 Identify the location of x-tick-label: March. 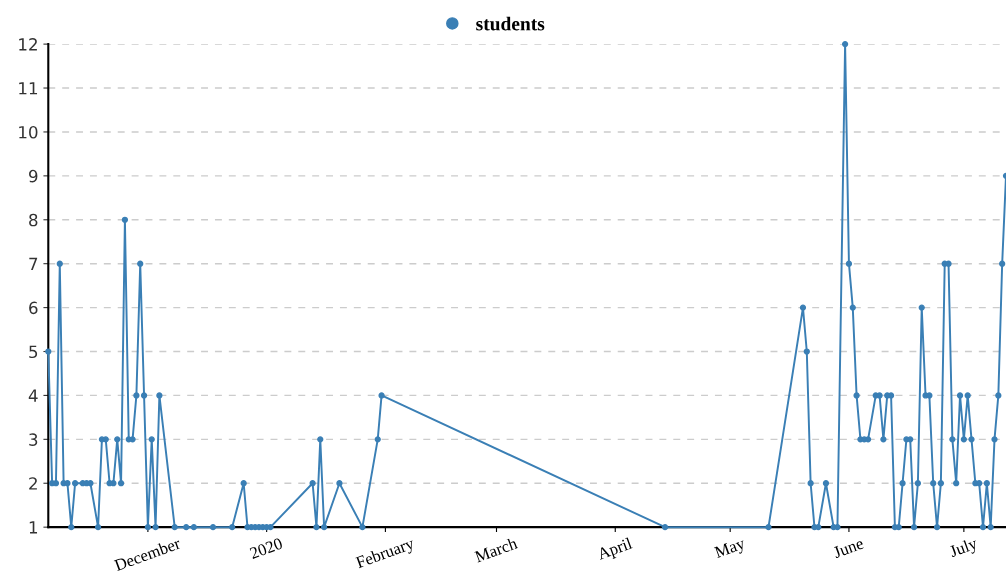
(496, 549).